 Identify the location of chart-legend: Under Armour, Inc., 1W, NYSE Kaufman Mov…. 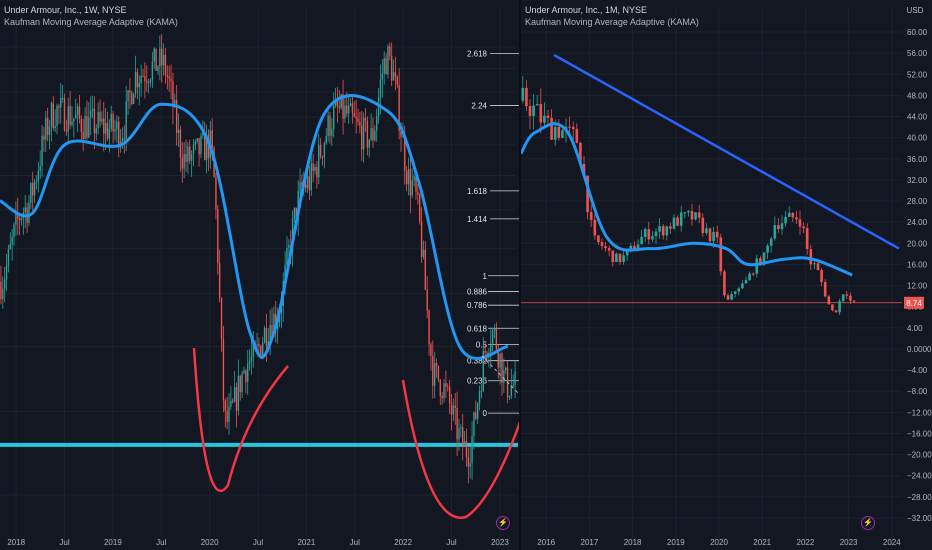
(91, 16).